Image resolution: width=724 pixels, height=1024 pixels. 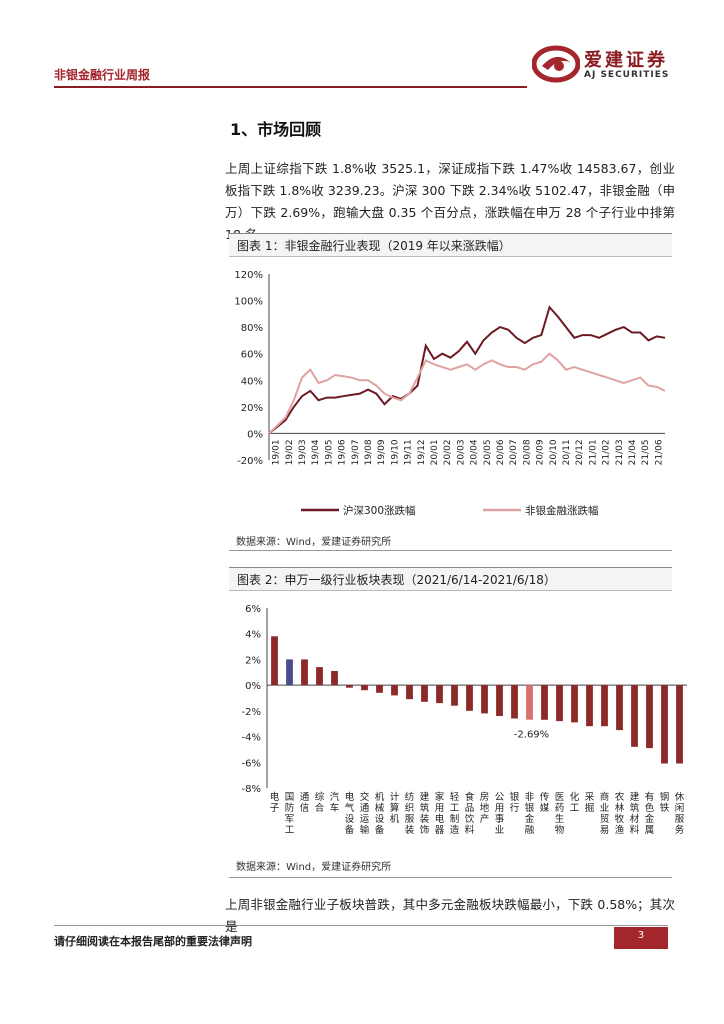 I want to click on bar-电子, so click(x=274, y=661).